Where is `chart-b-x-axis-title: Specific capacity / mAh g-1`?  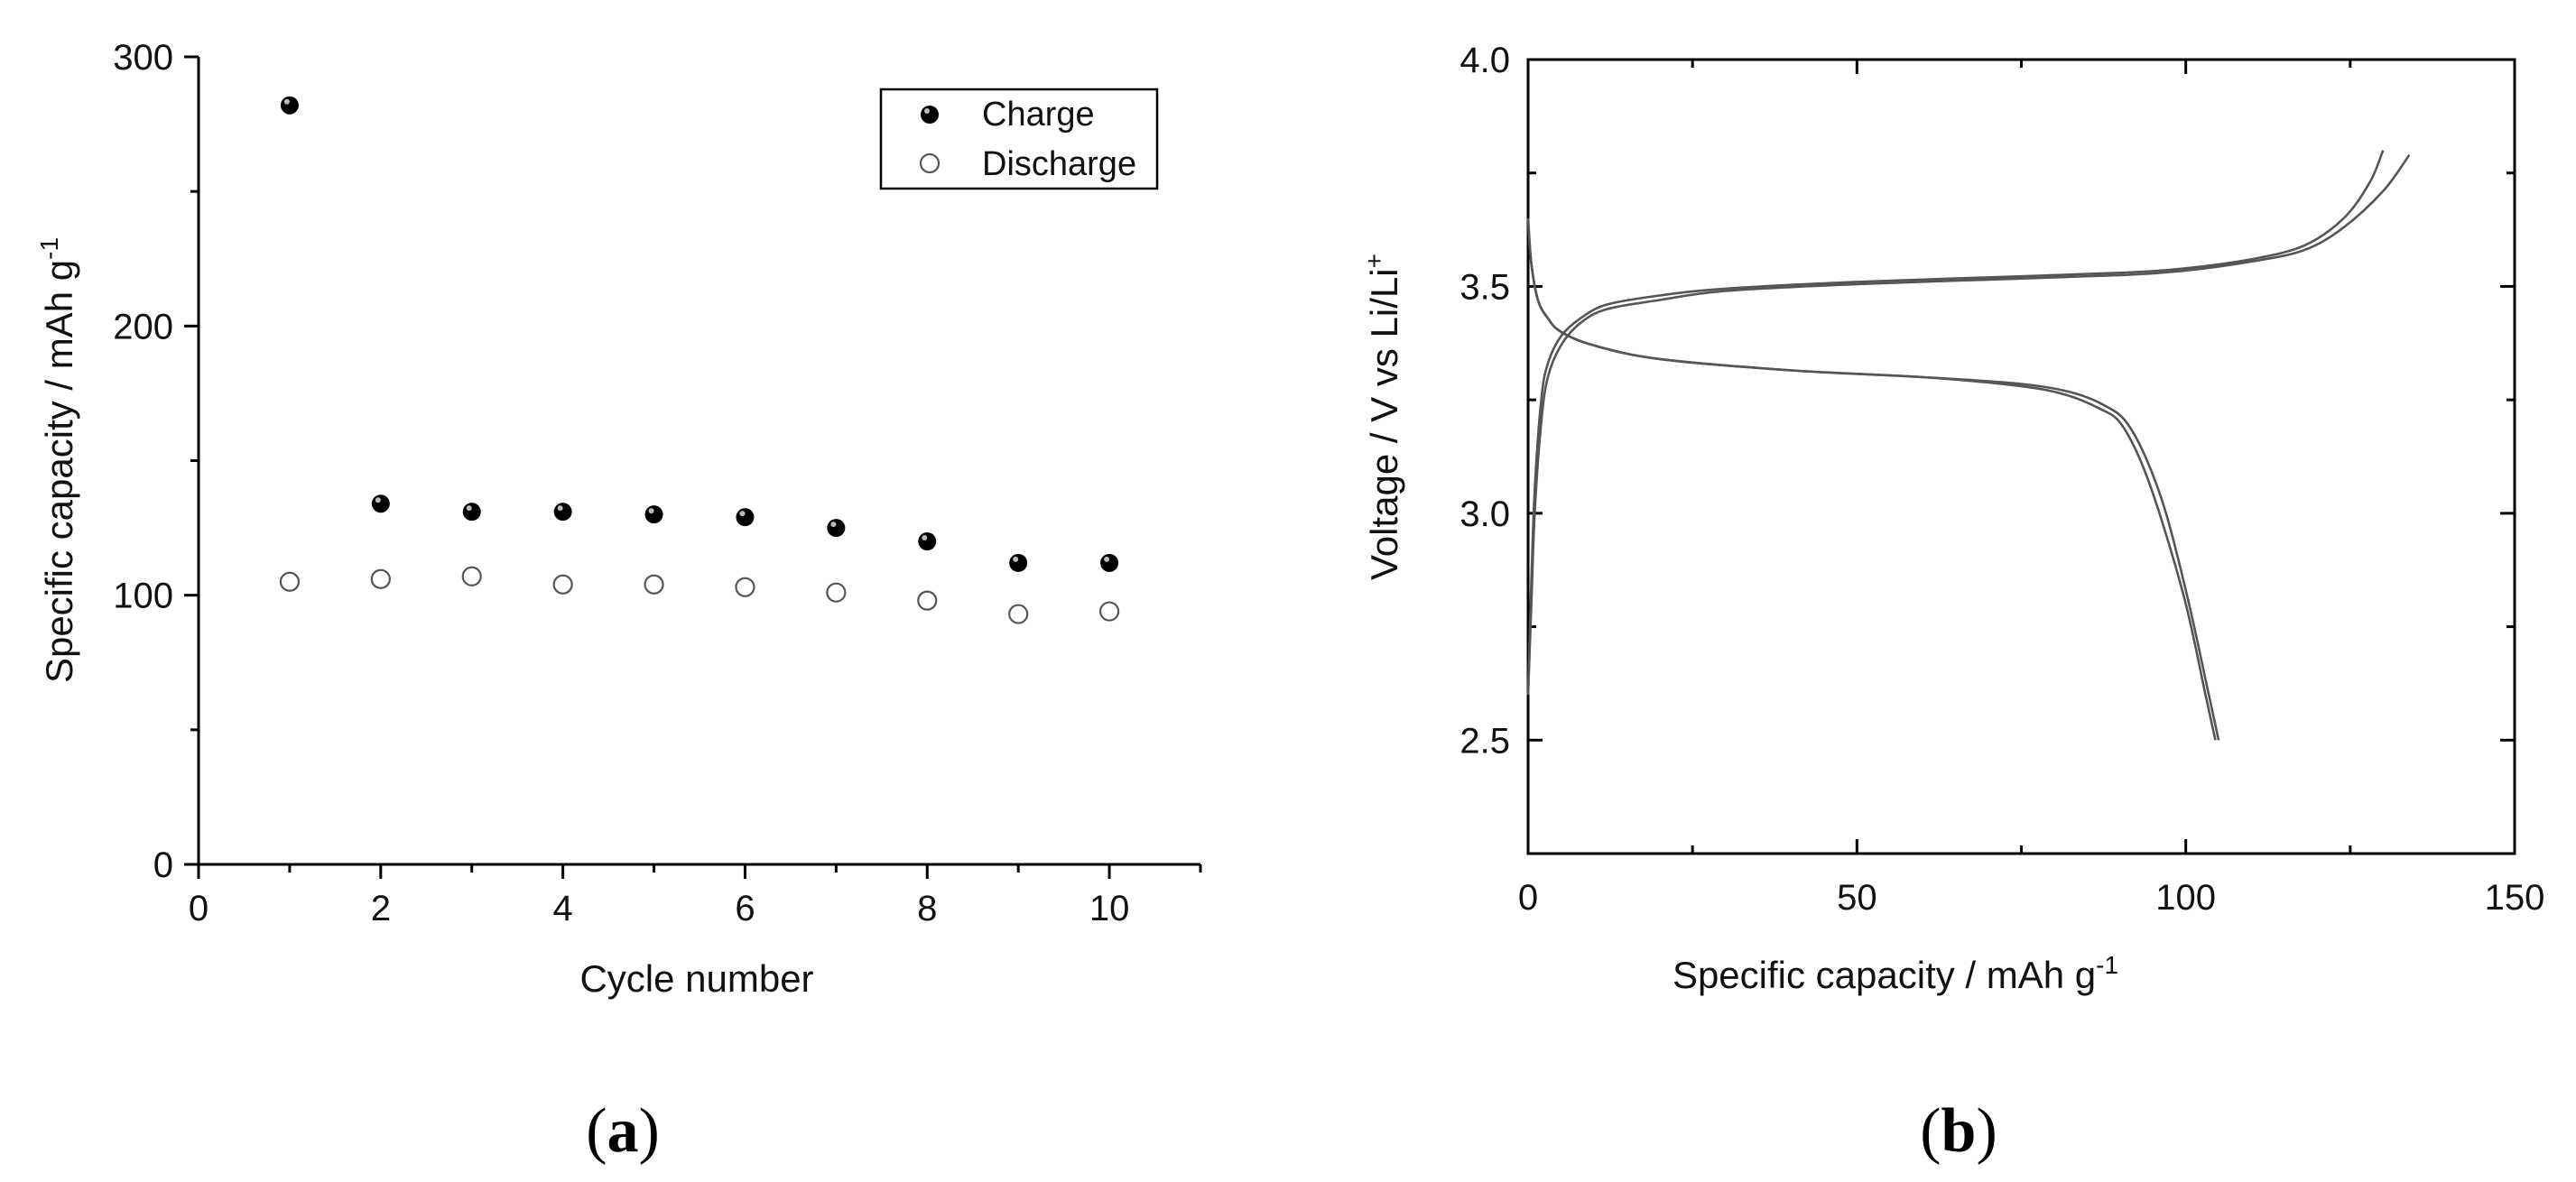
chart-b-x-axis-title: Specific capacity / mAh g-1 is located at coordinates (1896, 973).